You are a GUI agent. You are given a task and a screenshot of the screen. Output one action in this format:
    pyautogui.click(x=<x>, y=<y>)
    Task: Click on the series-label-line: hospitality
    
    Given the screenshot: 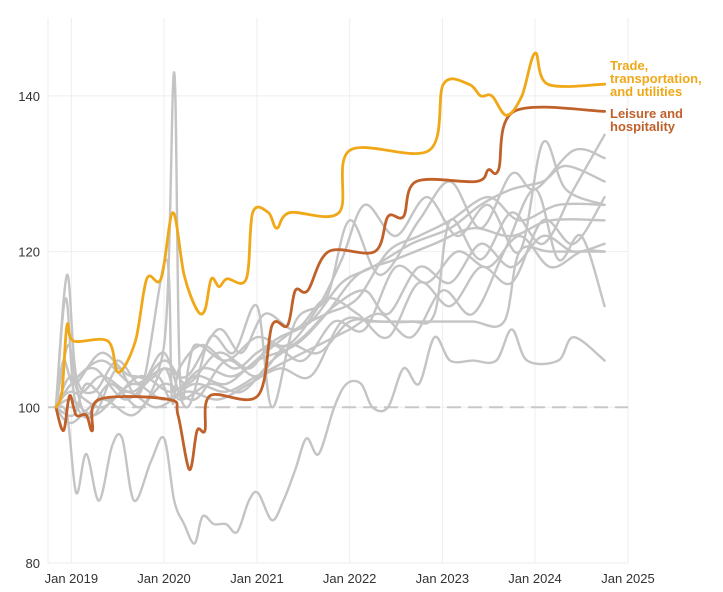 What is the action you would take?
    pyautogui.click(x=643, y=126)
    